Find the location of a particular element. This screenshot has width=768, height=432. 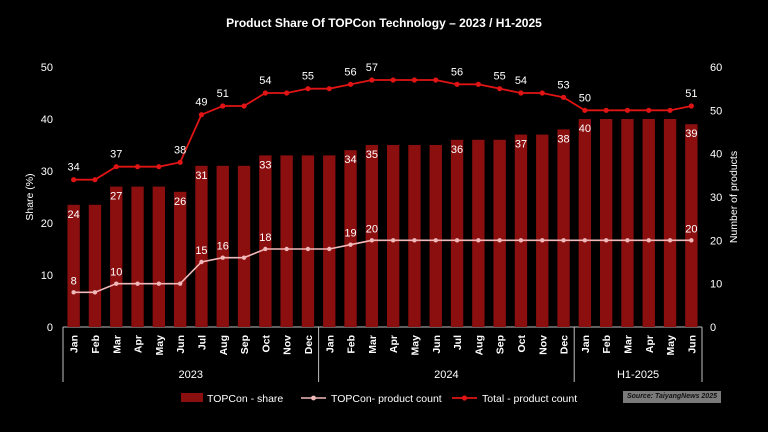

bar-value-label: 26 is located at coordinates (180, 202).